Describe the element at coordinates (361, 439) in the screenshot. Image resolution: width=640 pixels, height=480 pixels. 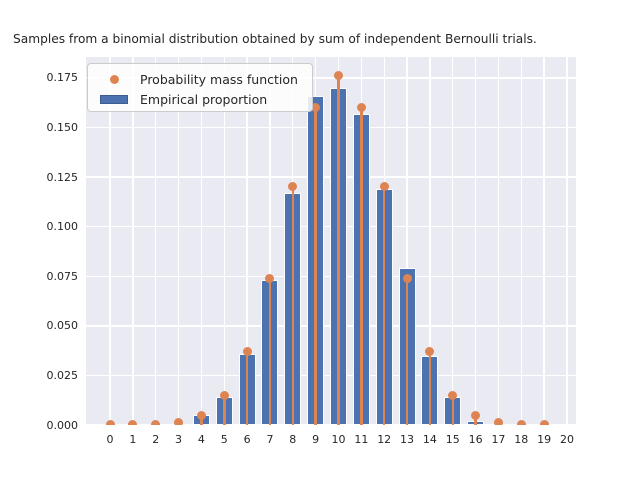
I see `x-axis-tick-label: 11` at that location.